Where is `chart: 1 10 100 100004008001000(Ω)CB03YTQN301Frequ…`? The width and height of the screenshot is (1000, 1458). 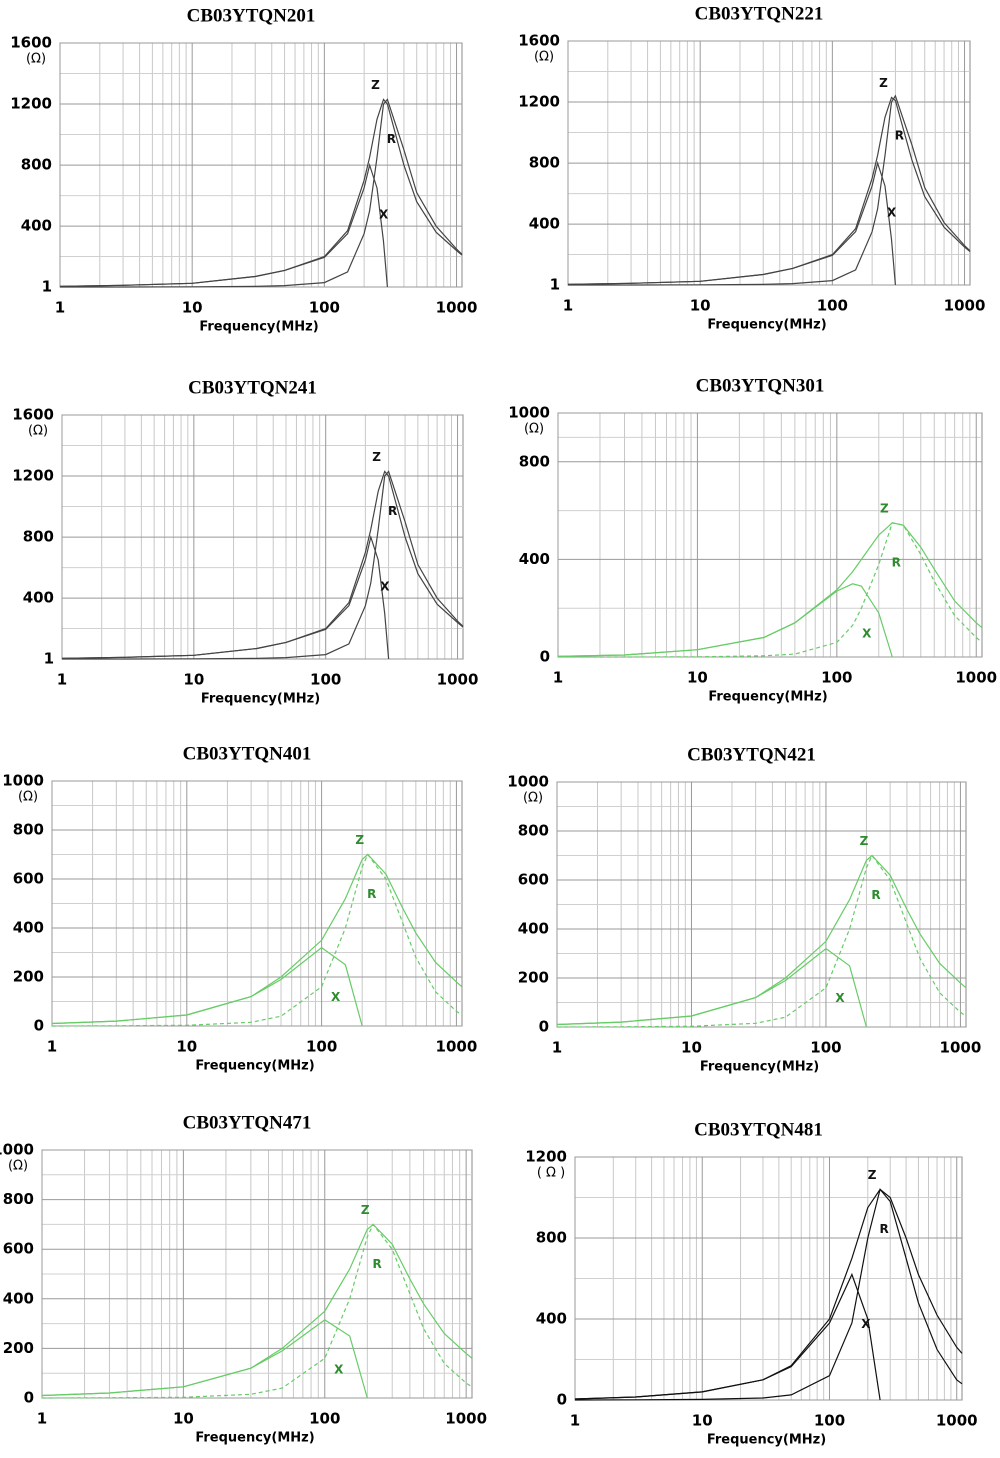 chart: 1 10 100 100004008001000(Ω)CB03YTQN301Frequ… is located at coordinates (752, 539).